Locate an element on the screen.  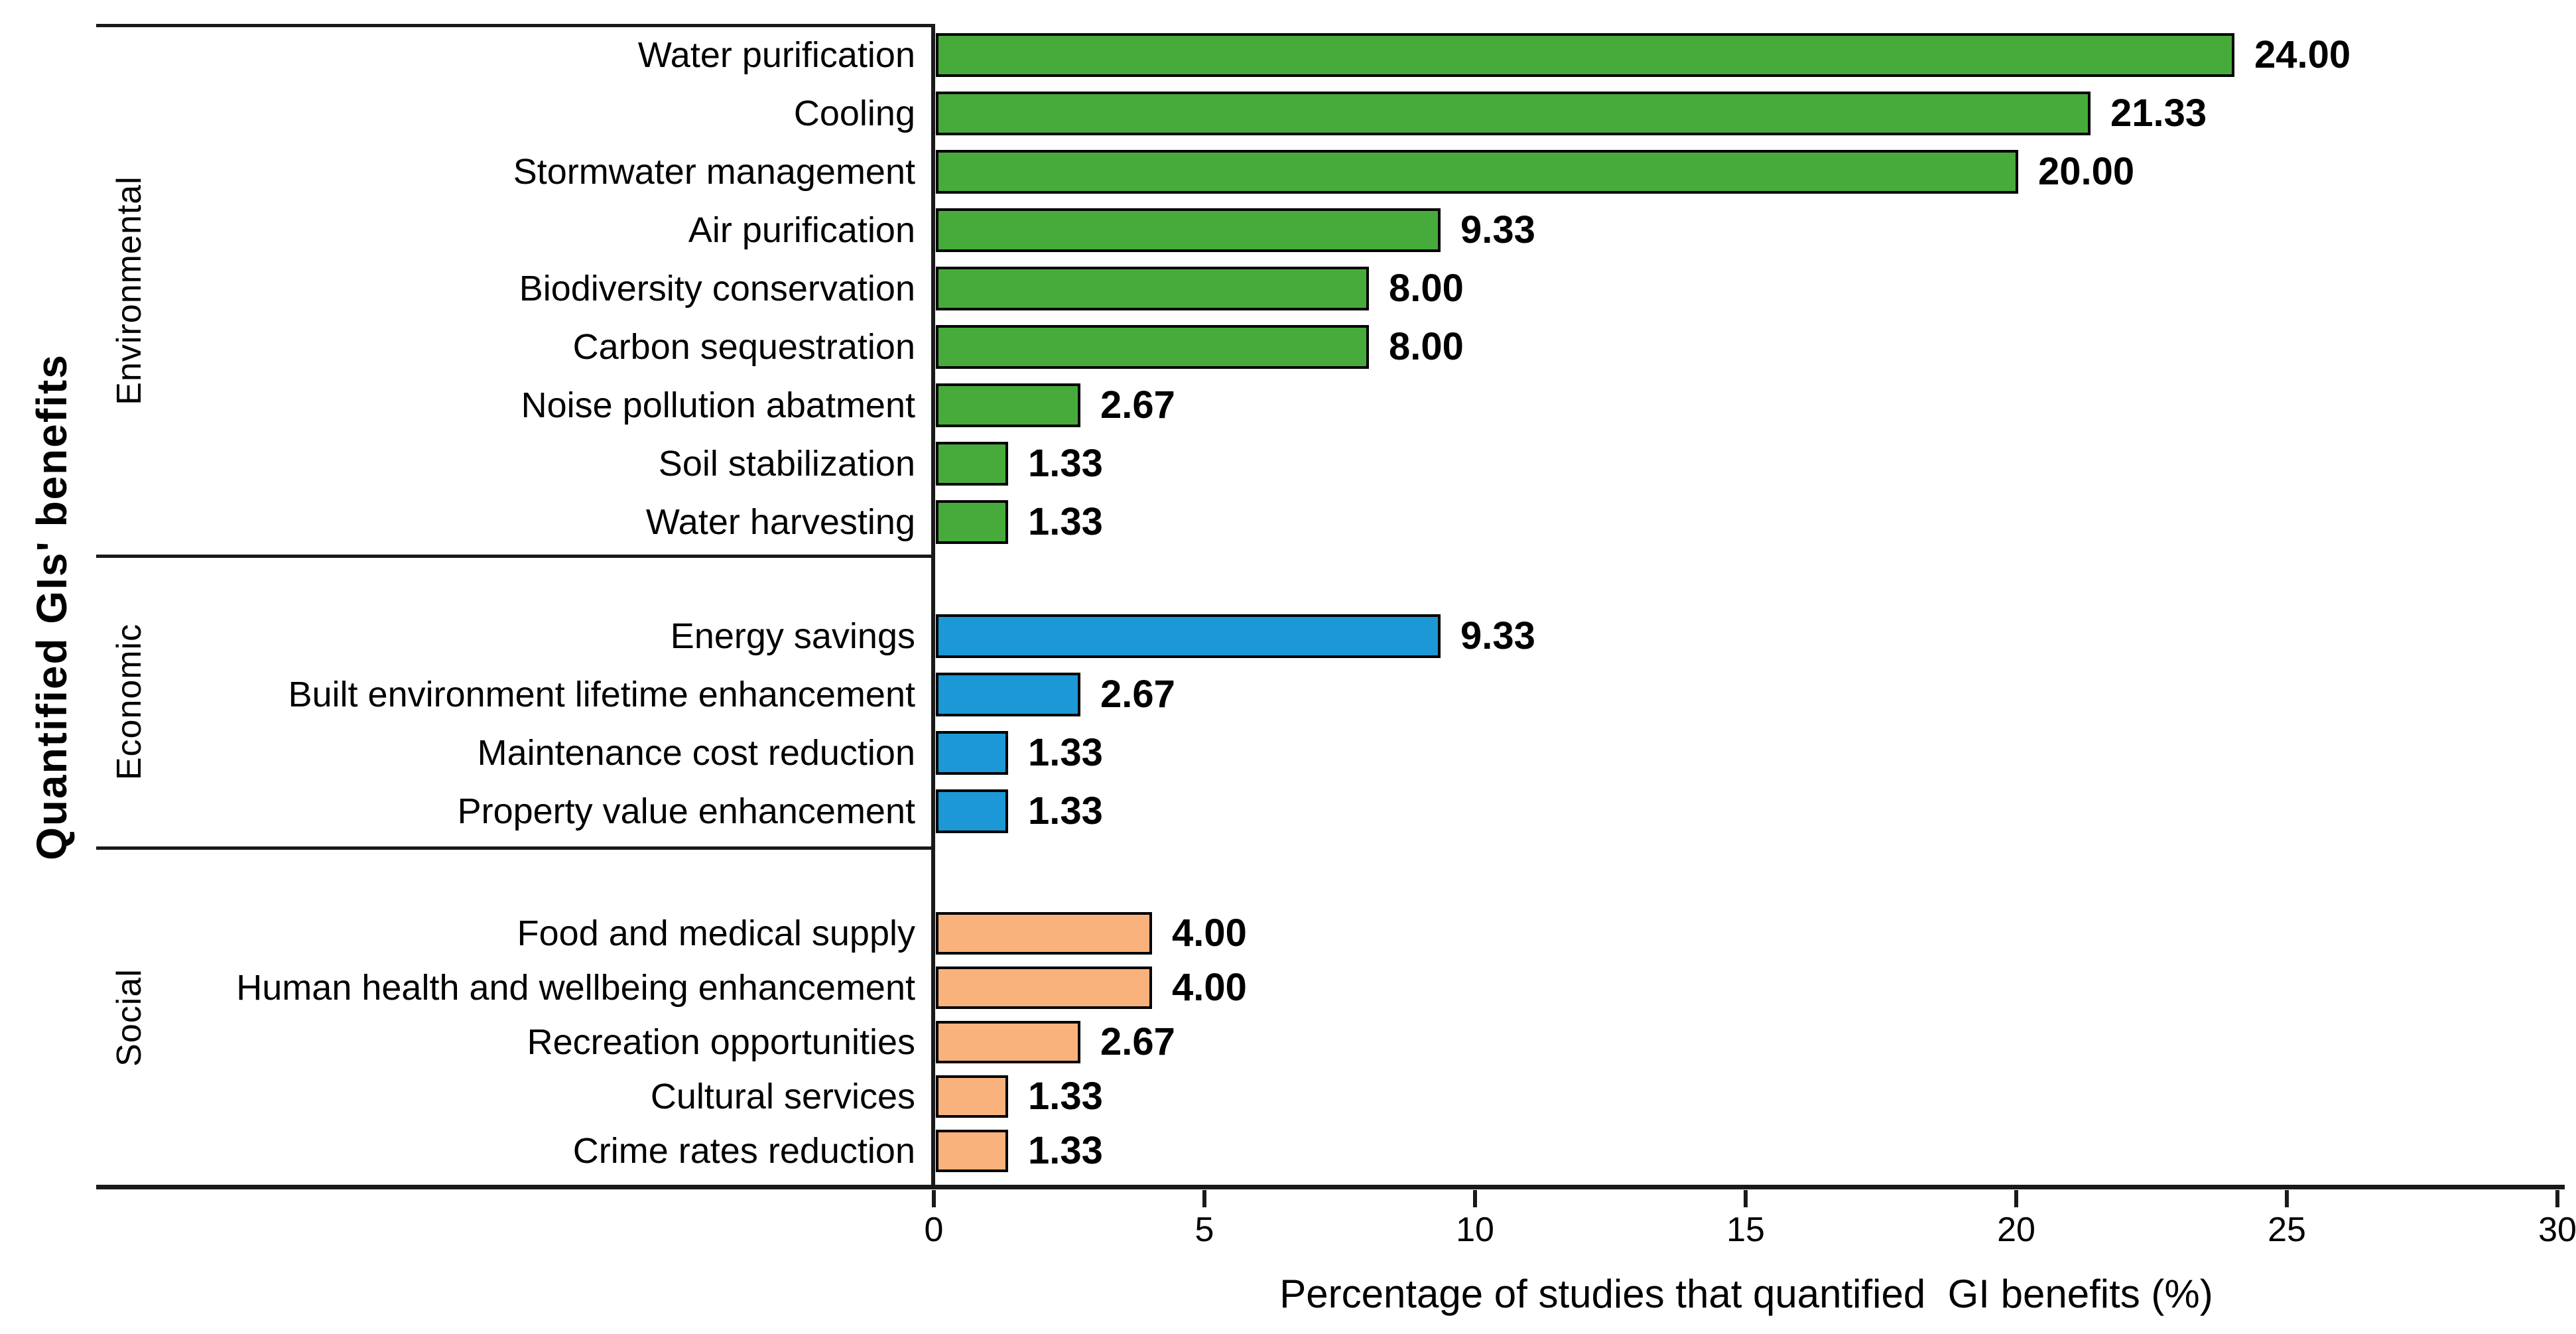
bar-label: Stormwater management is located at coordinates (714, 172).